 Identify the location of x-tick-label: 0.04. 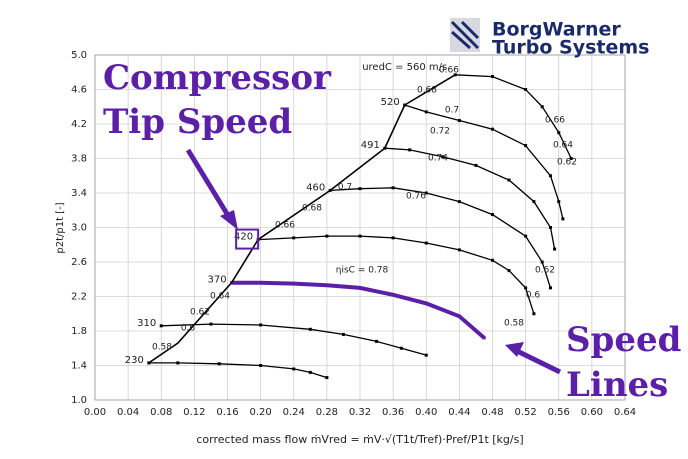
(128, 412).